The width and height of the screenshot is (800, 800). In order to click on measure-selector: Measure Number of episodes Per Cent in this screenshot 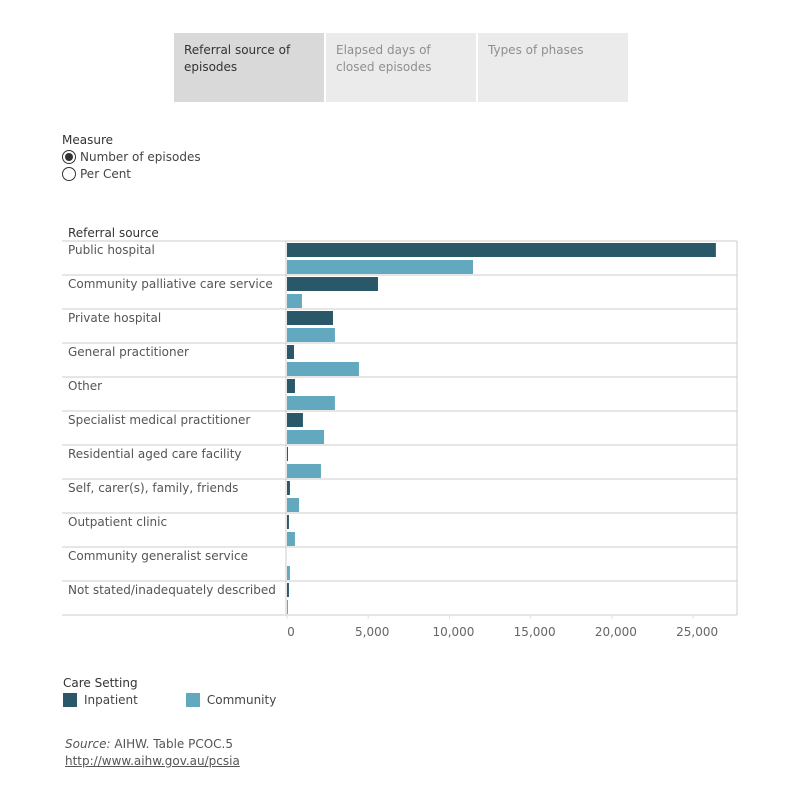, I will do `click(131, 157)`.